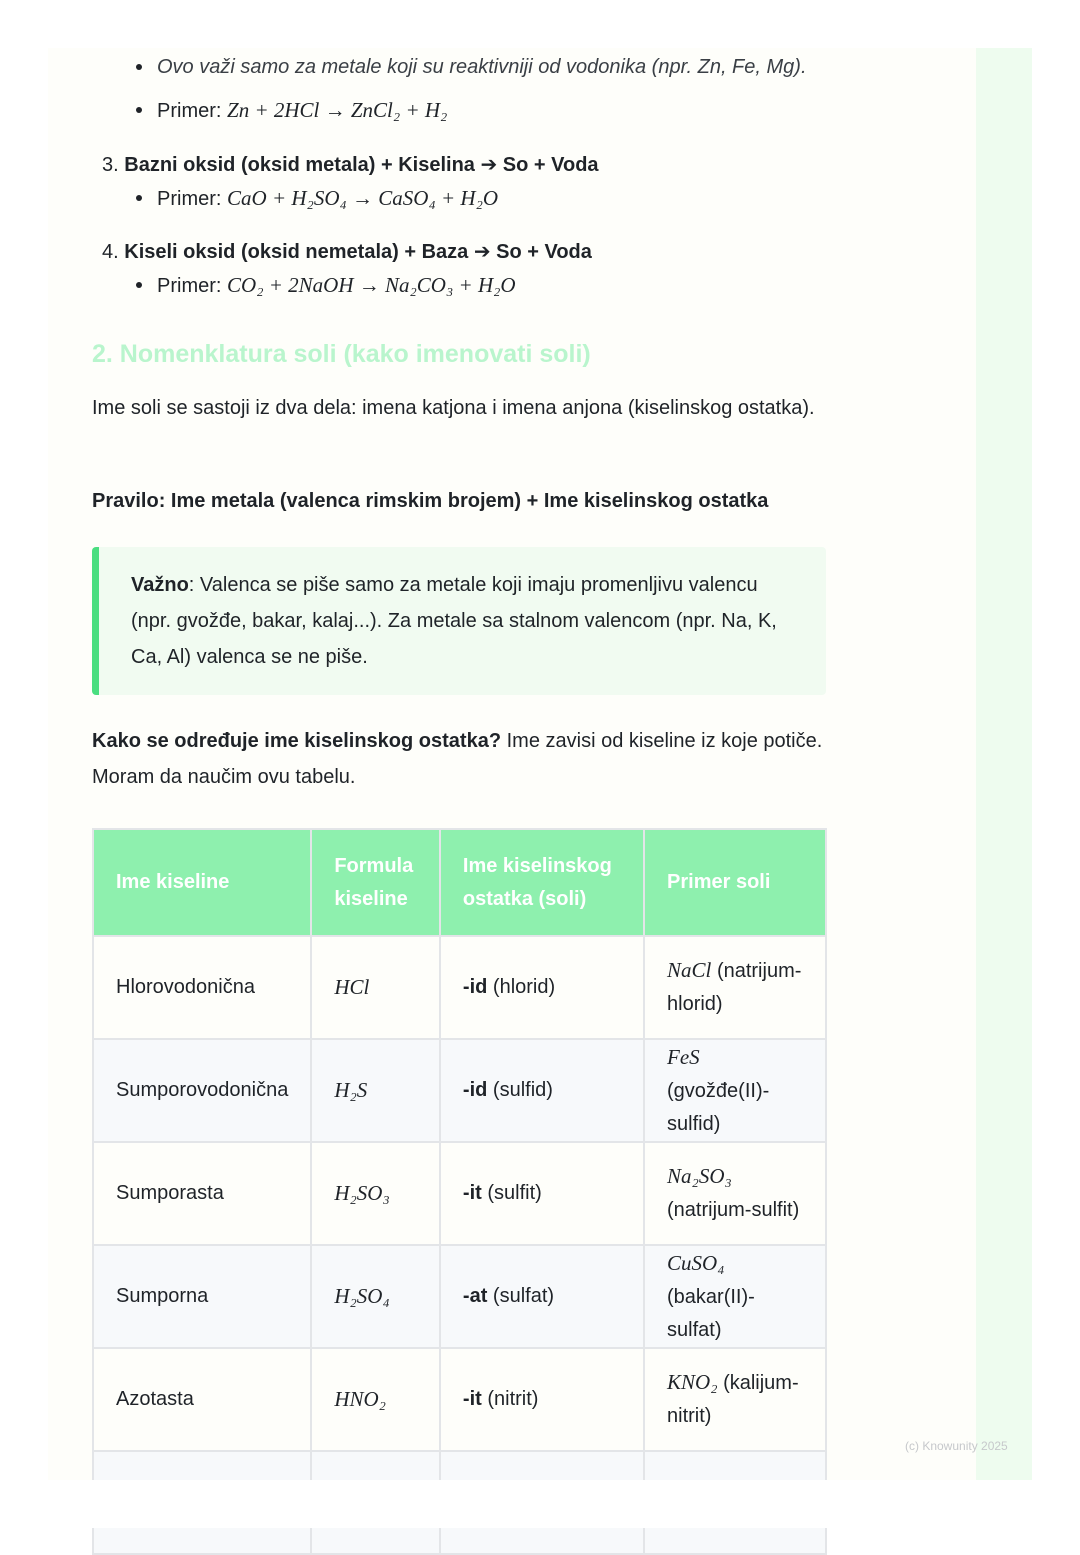 This screenshot has width=1080, height=1555. What do you see at coordinates (375, 1296) in the screenshot?
I see `acid-formula: H₂SO₄` at bounding box center [375, 1296].